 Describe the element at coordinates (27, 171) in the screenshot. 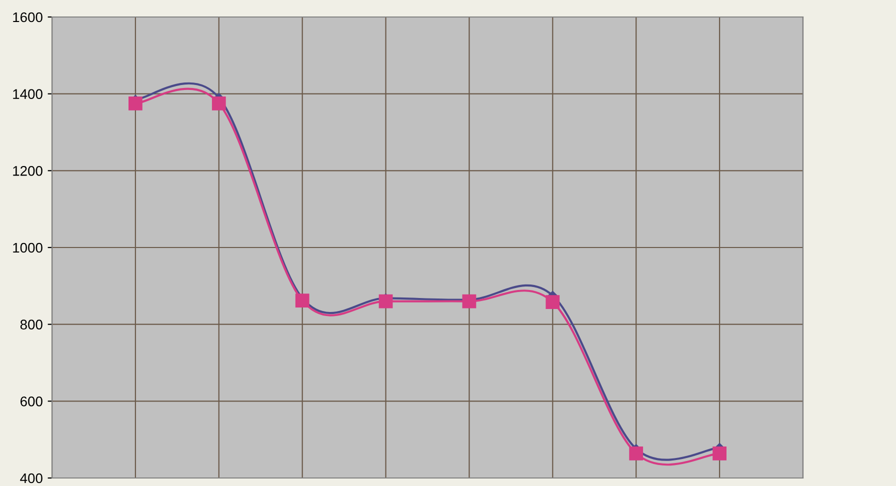

I see `y-tick-label: 1200` at that location.